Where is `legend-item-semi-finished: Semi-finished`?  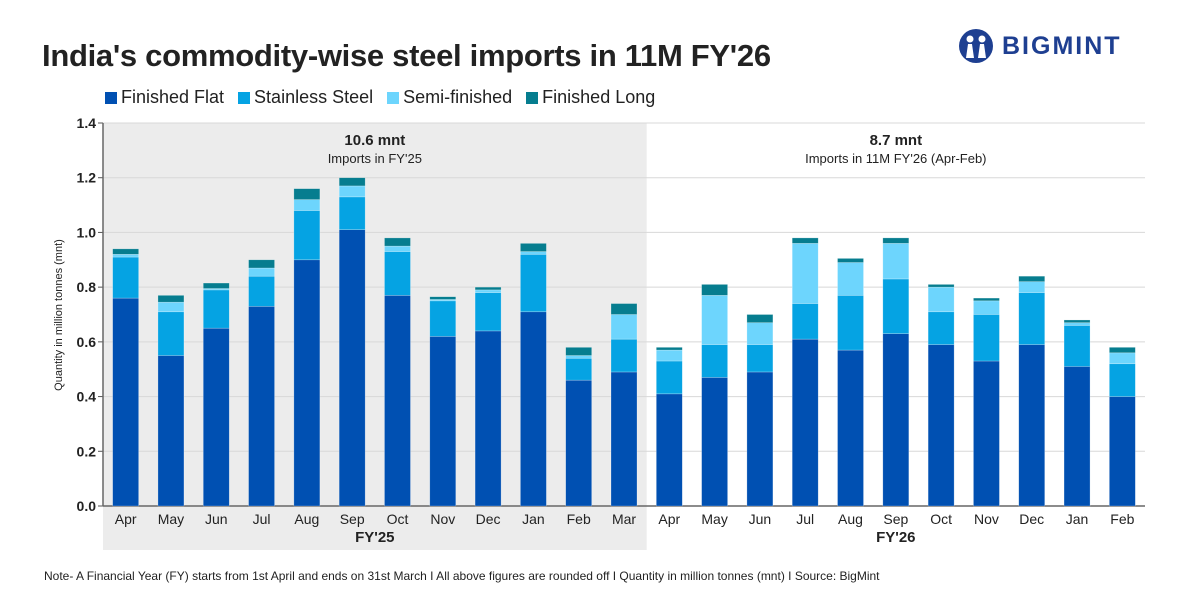
legend-item-semi-finished: Semi-finished is located at coordinates (449, 97).